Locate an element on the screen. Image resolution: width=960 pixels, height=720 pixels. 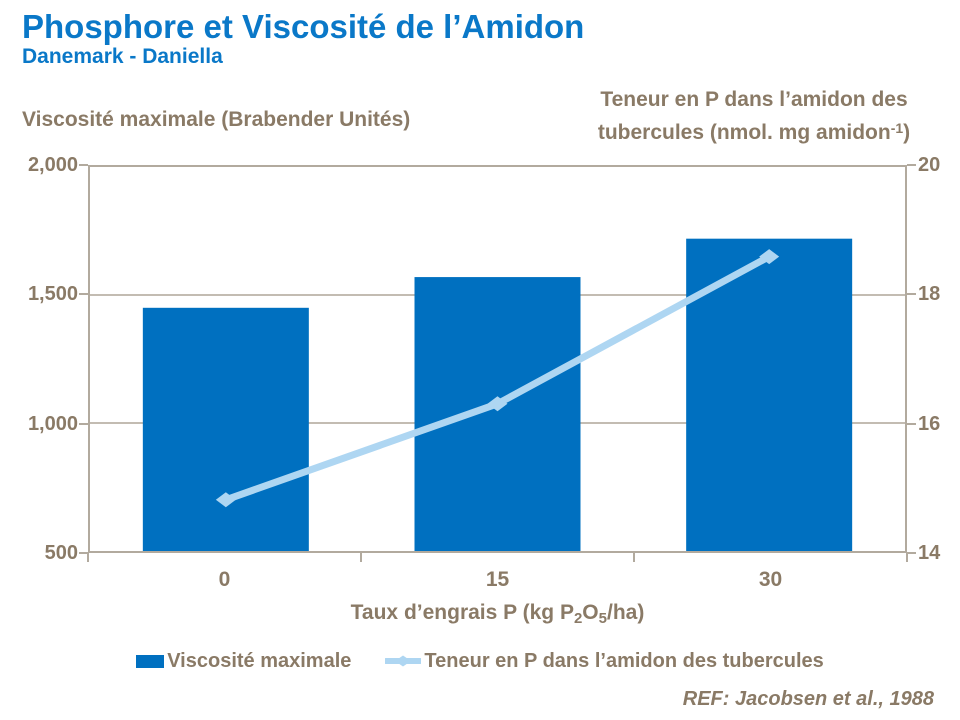
y-axis-left-tick-label: 2,000 is located at coordinates (52, 165).